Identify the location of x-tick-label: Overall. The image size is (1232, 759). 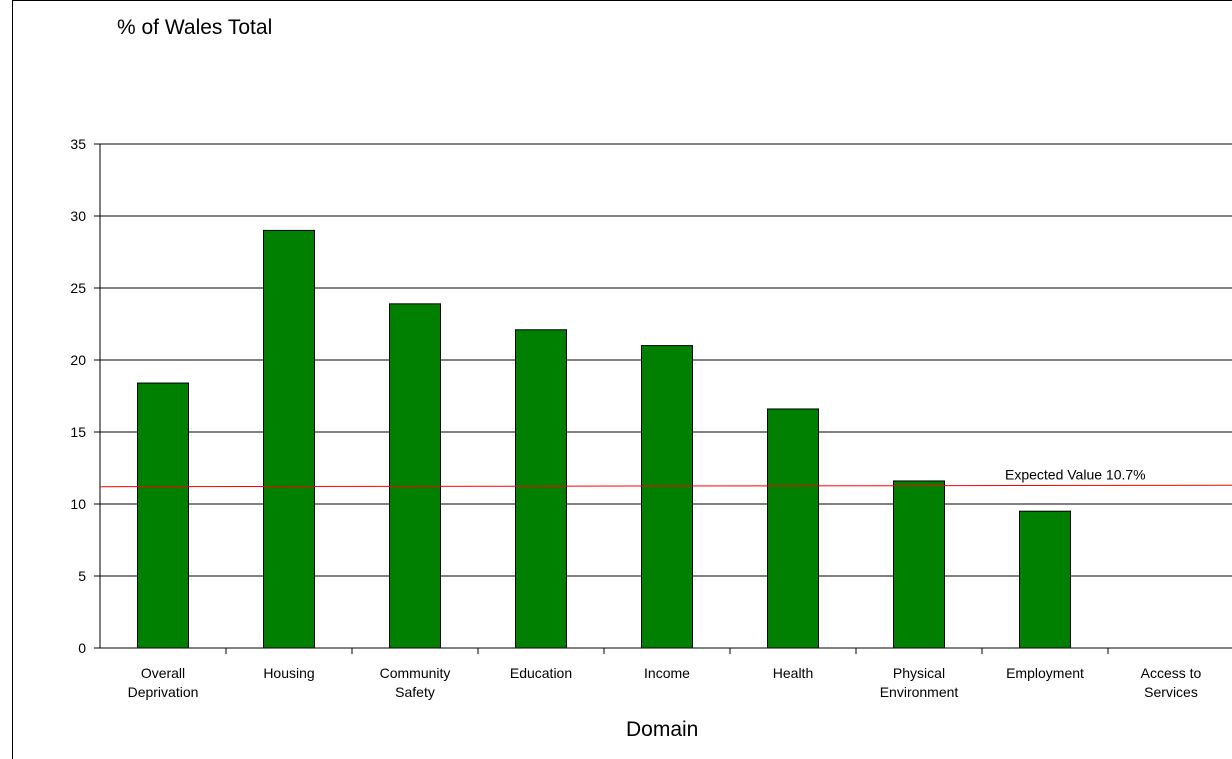
(163, 673).